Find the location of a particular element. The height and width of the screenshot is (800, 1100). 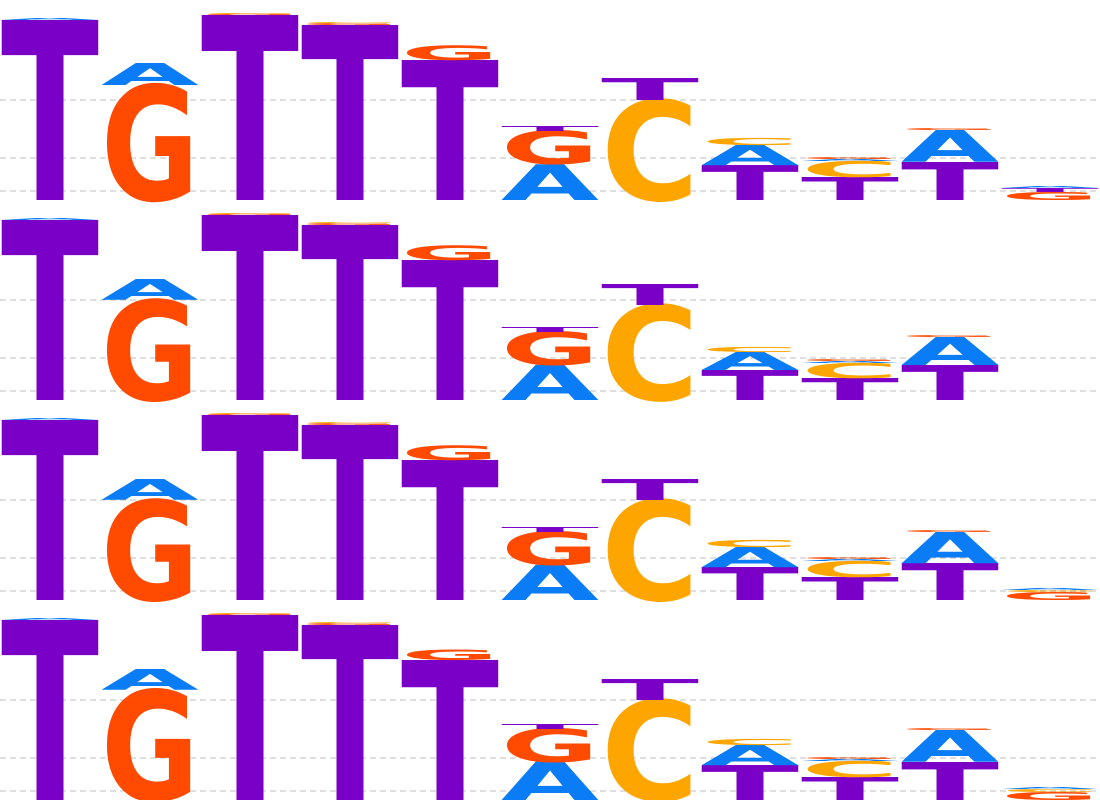

logo-position-3: TGC is located at coordinates (250, 130).